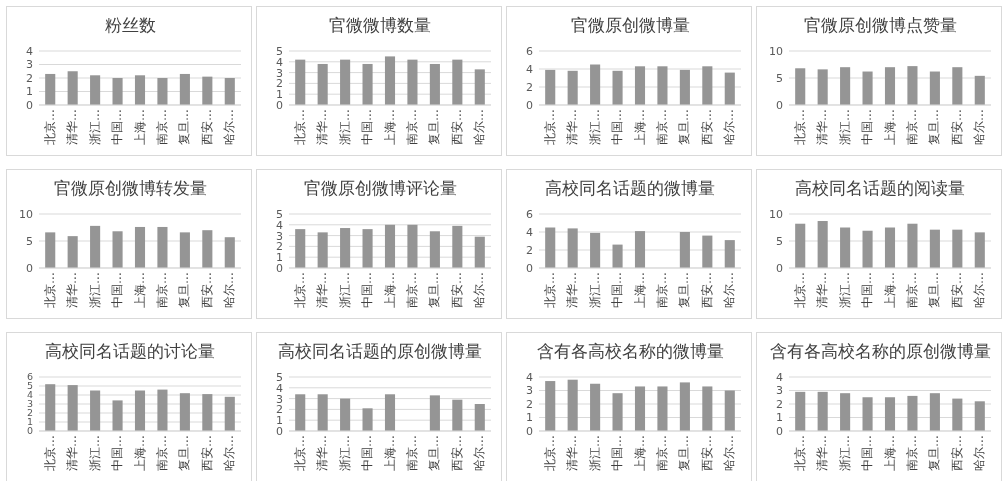 Image resolution: width=1007 pixels, height=481 pixels. What do you see at coordinates (380, 351) in the screenshot?
I see `chart-title: 高校同名话题的原创微博量` at bounding box center [380, 351].